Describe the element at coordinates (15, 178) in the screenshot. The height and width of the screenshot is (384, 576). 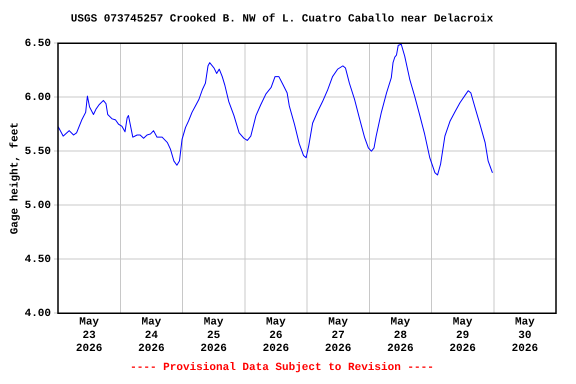
I see `y-axis-title: Gage height, feet` at that location.